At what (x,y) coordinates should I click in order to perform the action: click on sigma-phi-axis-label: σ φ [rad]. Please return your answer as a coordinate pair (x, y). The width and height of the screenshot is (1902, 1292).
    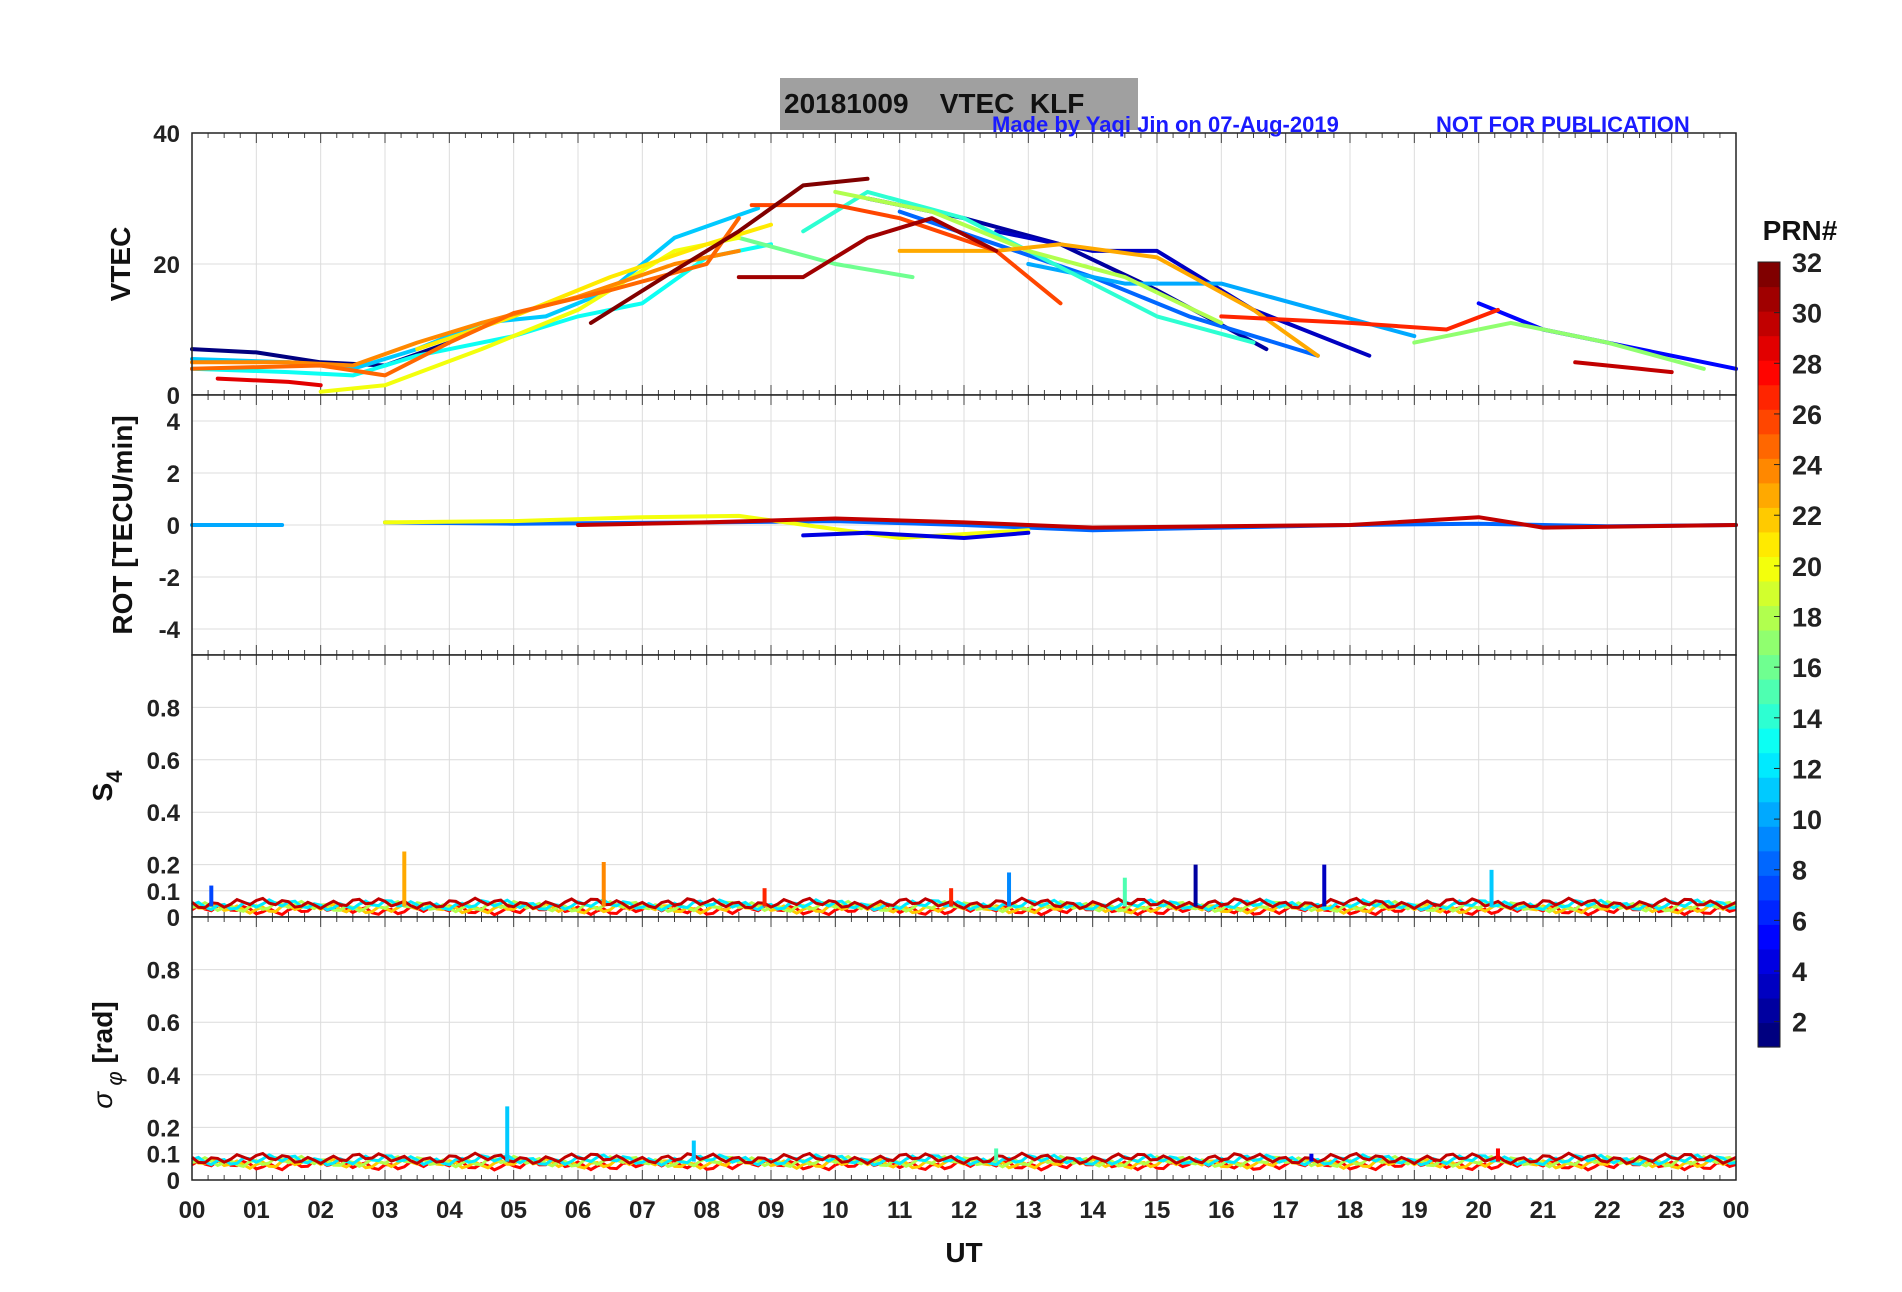
    Looking at the image, I should click on (107, 1054).